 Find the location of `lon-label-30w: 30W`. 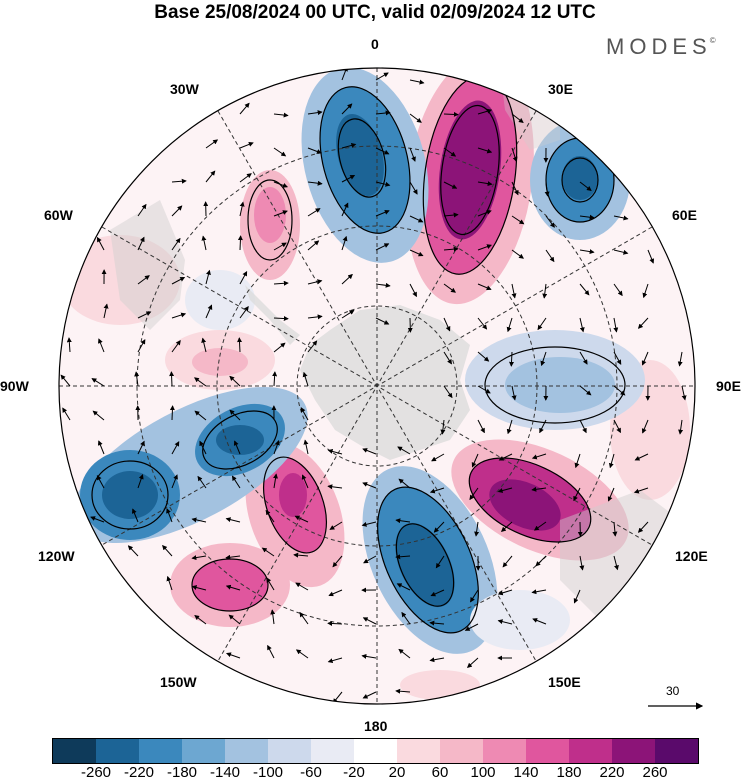

lon-label-30w: 30W is located at coordinates (184, 89).